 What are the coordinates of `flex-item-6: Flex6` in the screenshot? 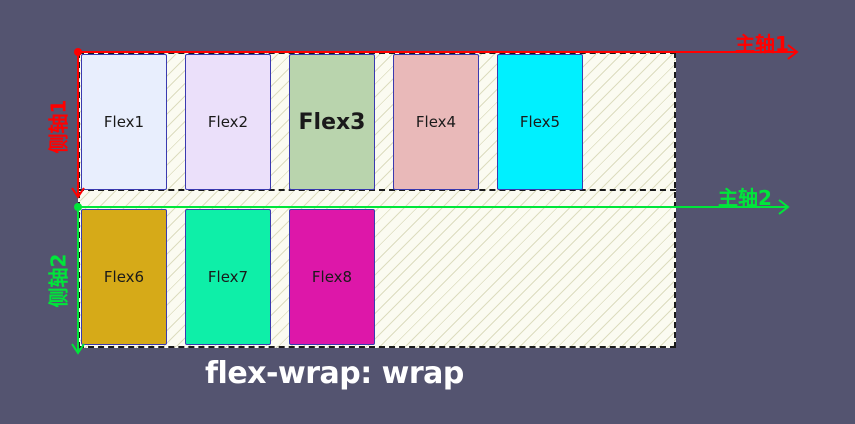 It's located at (124, 277).